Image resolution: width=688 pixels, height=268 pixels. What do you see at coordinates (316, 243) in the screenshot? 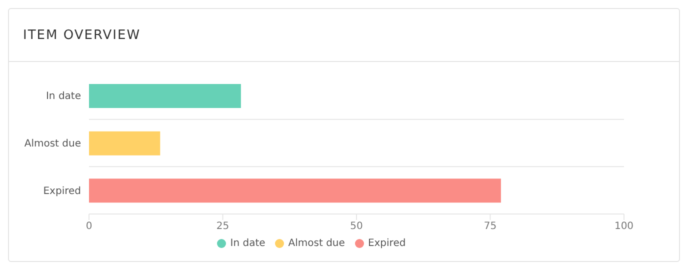
I see `legend-label: Almost due` at bounding box center [316, 243].